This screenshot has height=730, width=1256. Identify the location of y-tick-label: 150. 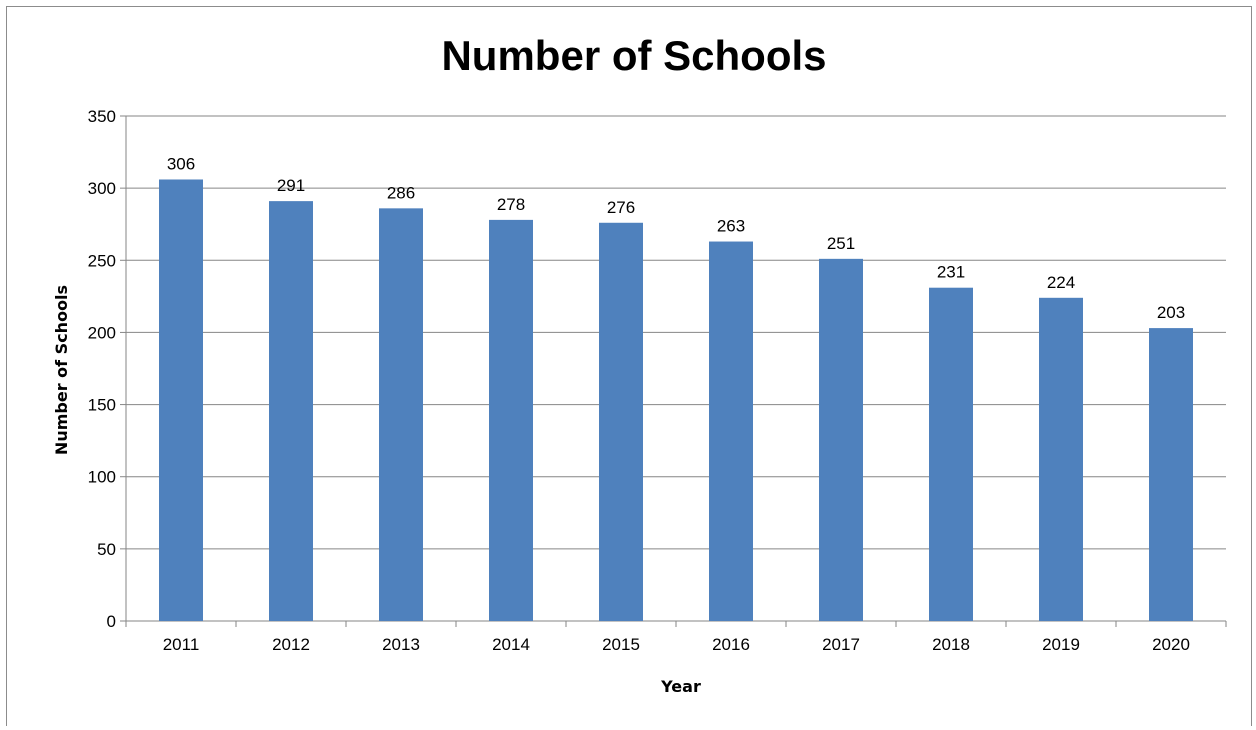
(102, 405).